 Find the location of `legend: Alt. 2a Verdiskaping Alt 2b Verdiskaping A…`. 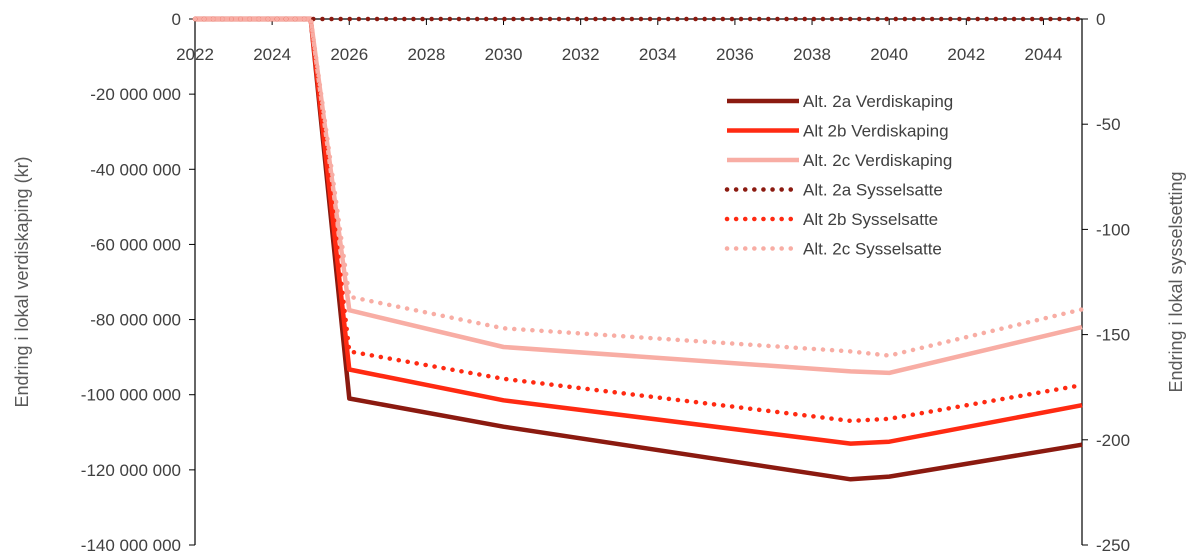

legend: Alt. 2a Verdiskaping Alt 2b Verdiskaping A… is located at coordinates (838, 175).